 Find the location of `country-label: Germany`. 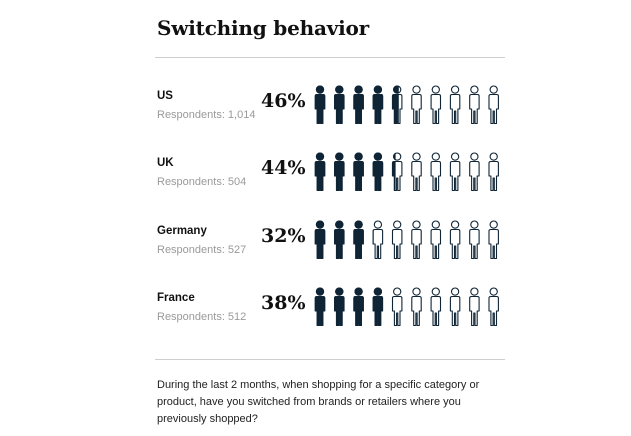

country-label: Germany is located at coordinates (182, 231).